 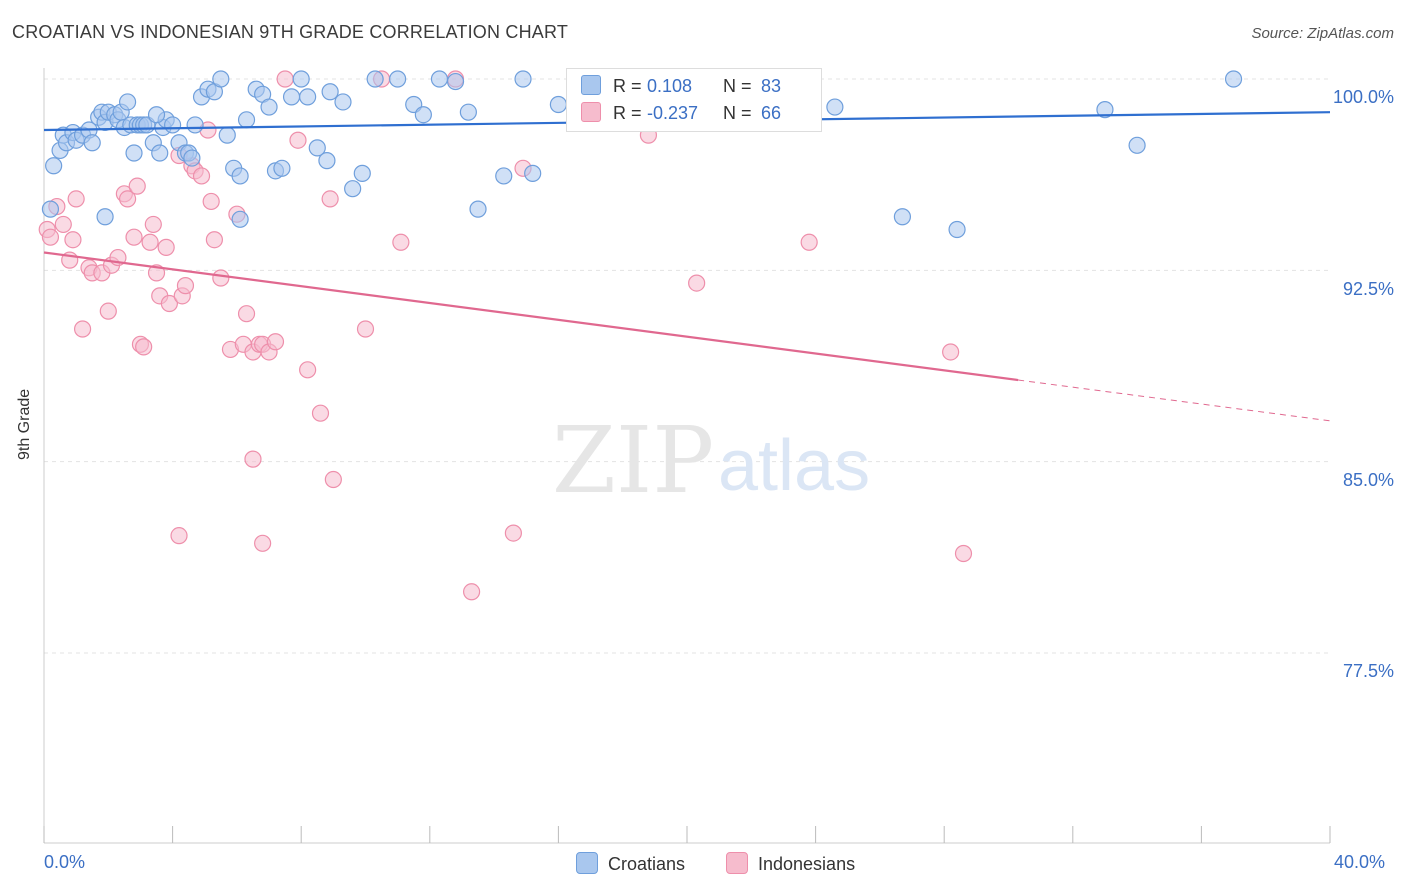 I want to click on y-tick-label: 92.5%, so click(x=1368, y=289).